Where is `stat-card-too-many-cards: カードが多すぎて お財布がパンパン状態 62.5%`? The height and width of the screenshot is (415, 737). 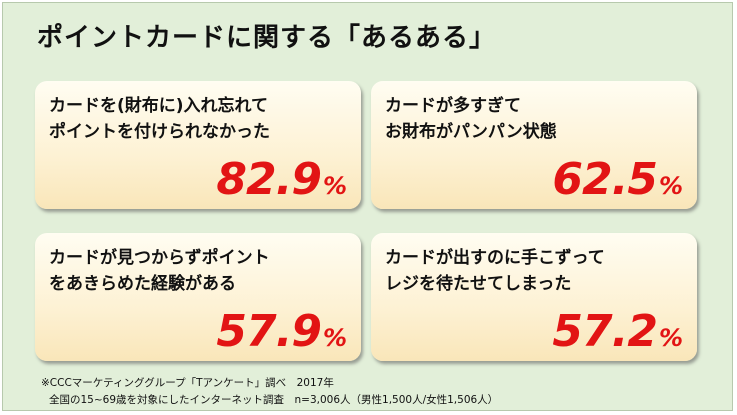
stat-card-too-many-cards: カードが多すぎて お財布がパンパン状態 62.5% is located at coordinates (534, 145).